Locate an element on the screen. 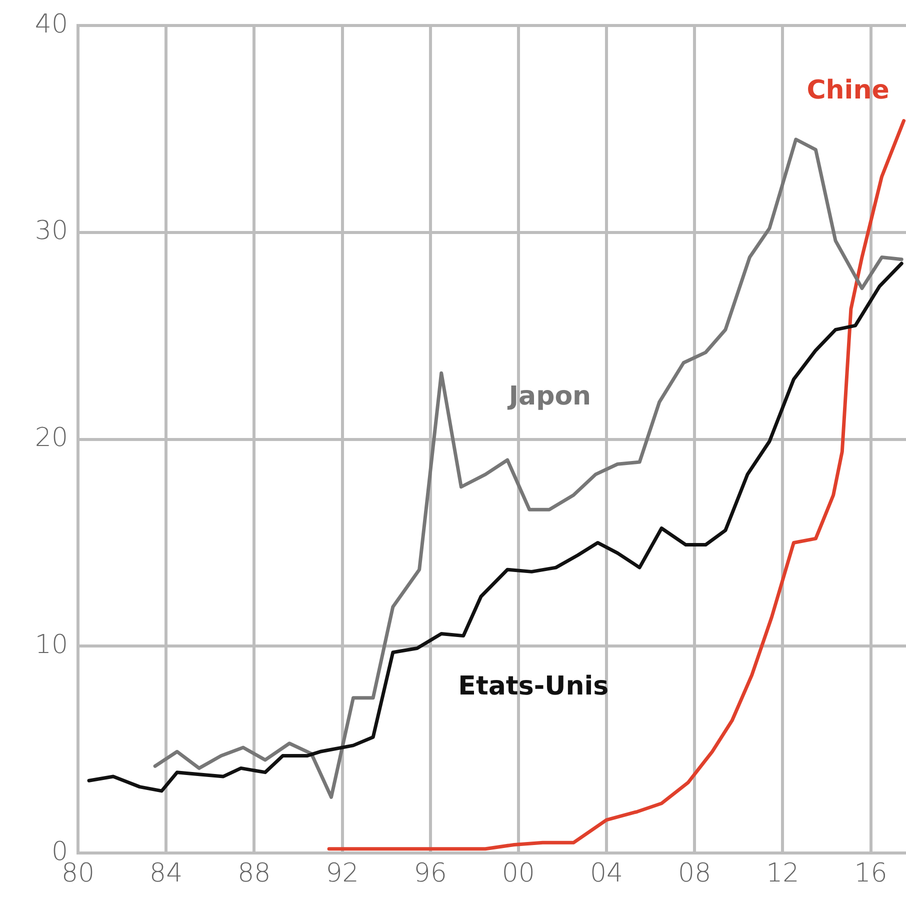 Image resolution: width=906 pixels, height=901 pixels. x-tick-label: 04 is located at coordinates (607, 873).